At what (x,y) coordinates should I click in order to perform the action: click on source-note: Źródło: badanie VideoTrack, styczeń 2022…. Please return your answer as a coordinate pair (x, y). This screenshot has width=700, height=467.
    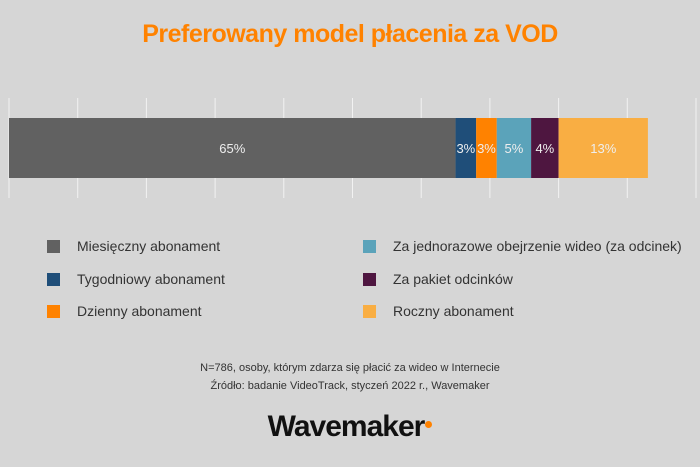
    Looking at the image, I should click on (350, 386).